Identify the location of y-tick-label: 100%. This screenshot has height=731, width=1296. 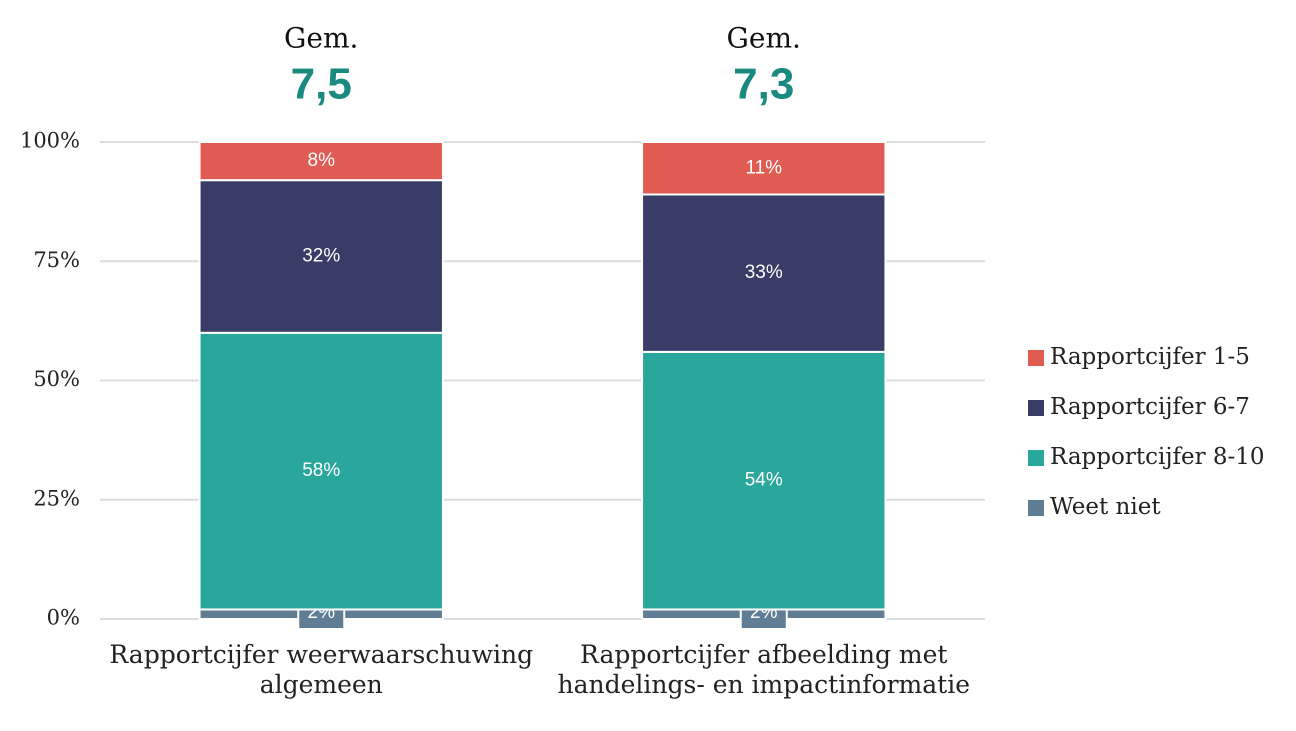
(50, 141).